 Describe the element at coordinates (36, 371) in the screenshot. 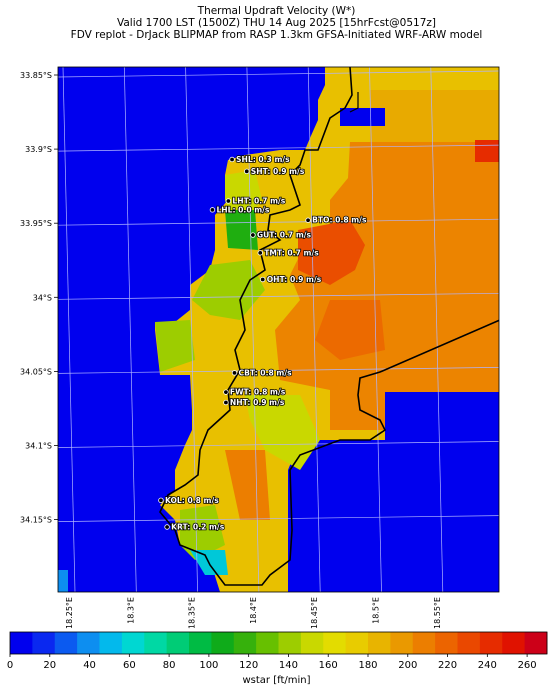

I see `lat-tick-label: 34.05°S` at that location.